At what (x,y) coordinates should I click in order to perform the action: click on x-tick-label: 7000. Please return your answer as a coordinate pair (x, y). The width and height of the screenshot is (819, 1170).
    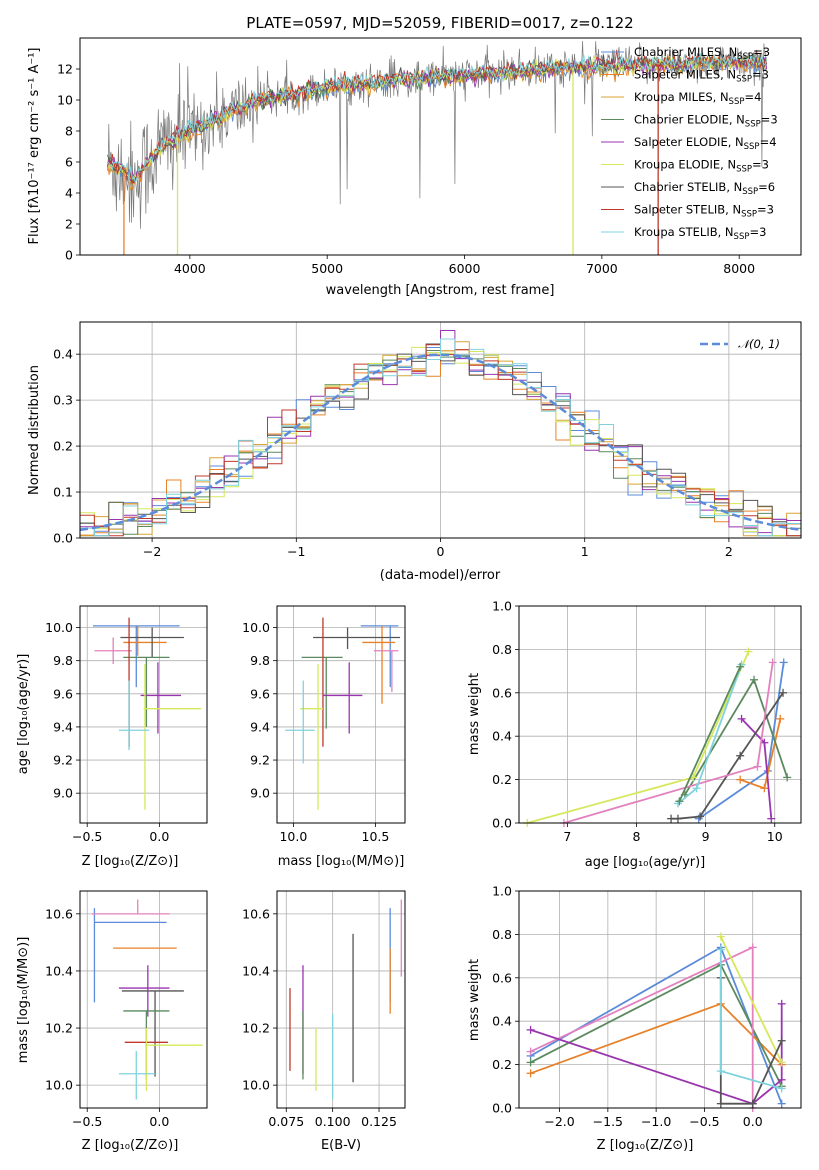
    Looking at the image, I should click on (602, 268).